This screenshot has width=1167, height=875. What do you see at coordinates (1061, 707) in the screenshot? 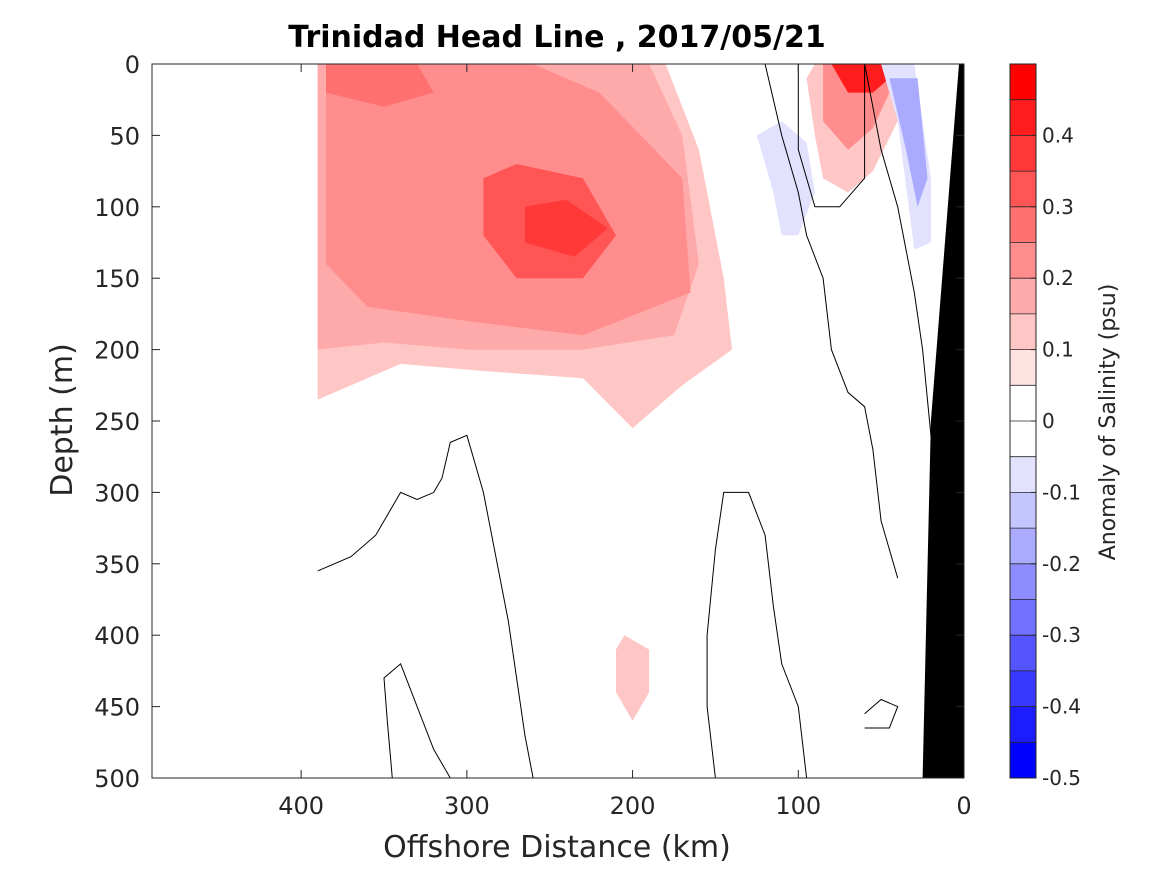
I see `colorbar-tick-label: -0.4` at bounding box center [1061, 707].